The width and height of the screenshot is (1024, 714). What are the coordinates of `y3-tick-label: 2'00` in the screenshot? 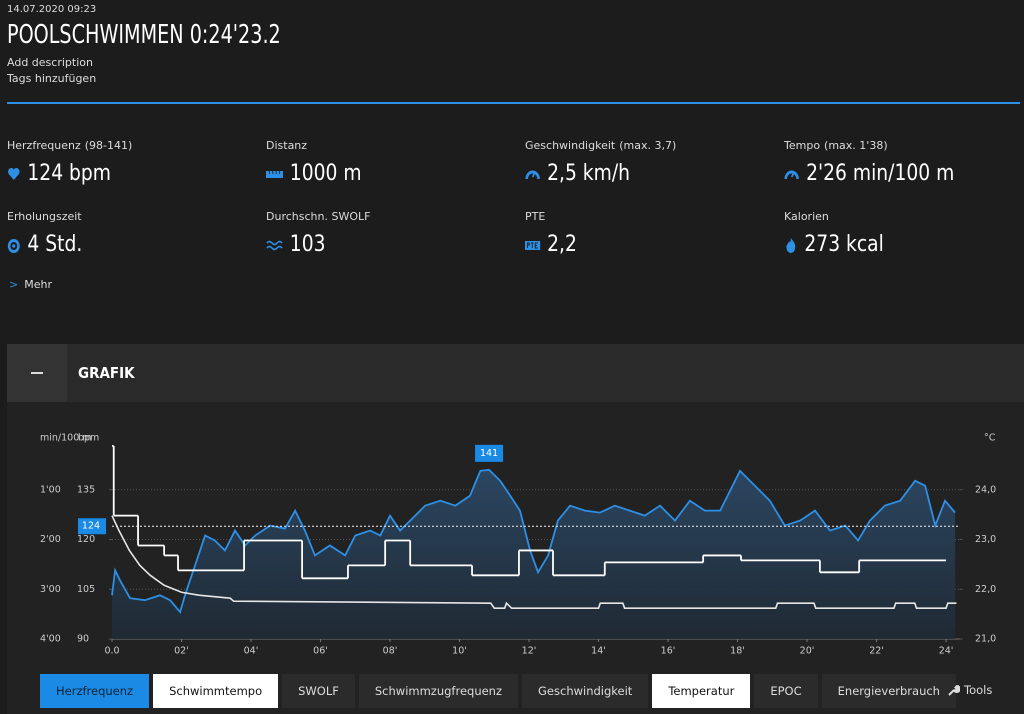 It's located at (50, 539).